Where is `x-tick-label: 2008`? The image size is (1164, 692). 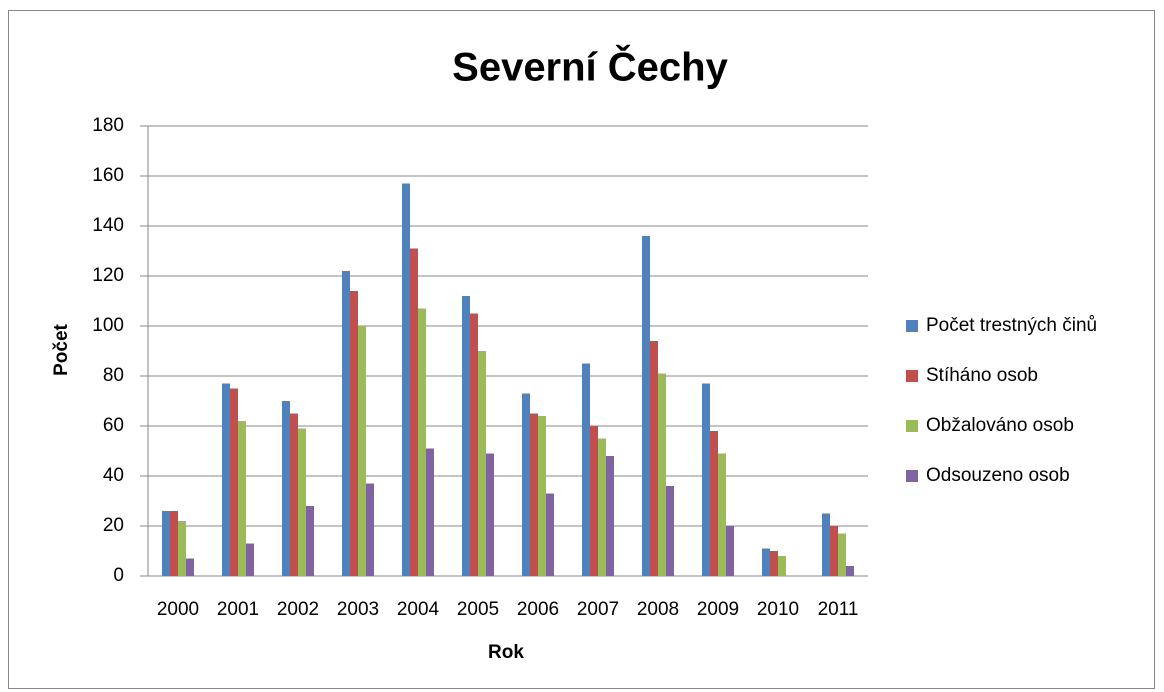 x-tick-label: 2008 is located at coordinates (658, 609).